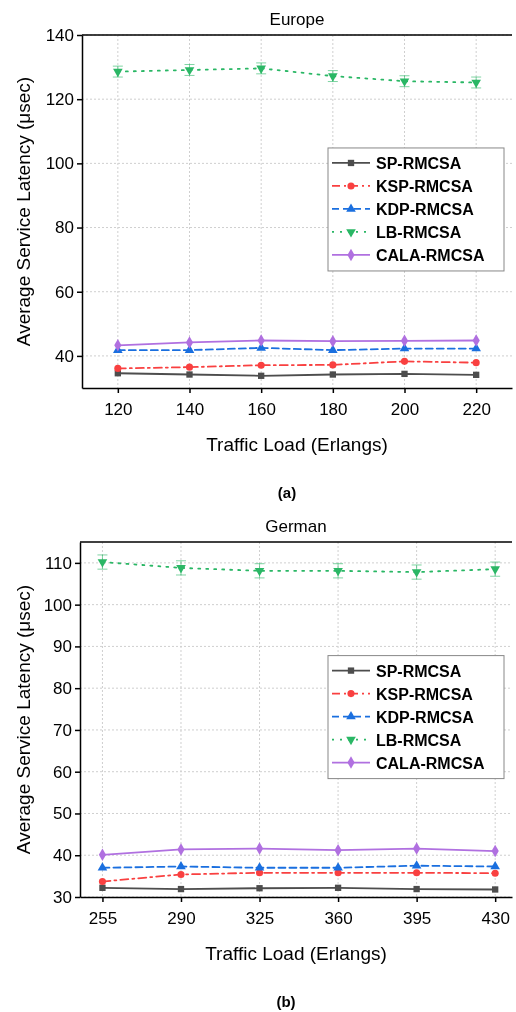 The height and width of the screenshot is (1012, 516). What do you see at coordinates (118, 409) in the screenshot?
I see `x-tick-label: 120` at bounding box center [118, 409].